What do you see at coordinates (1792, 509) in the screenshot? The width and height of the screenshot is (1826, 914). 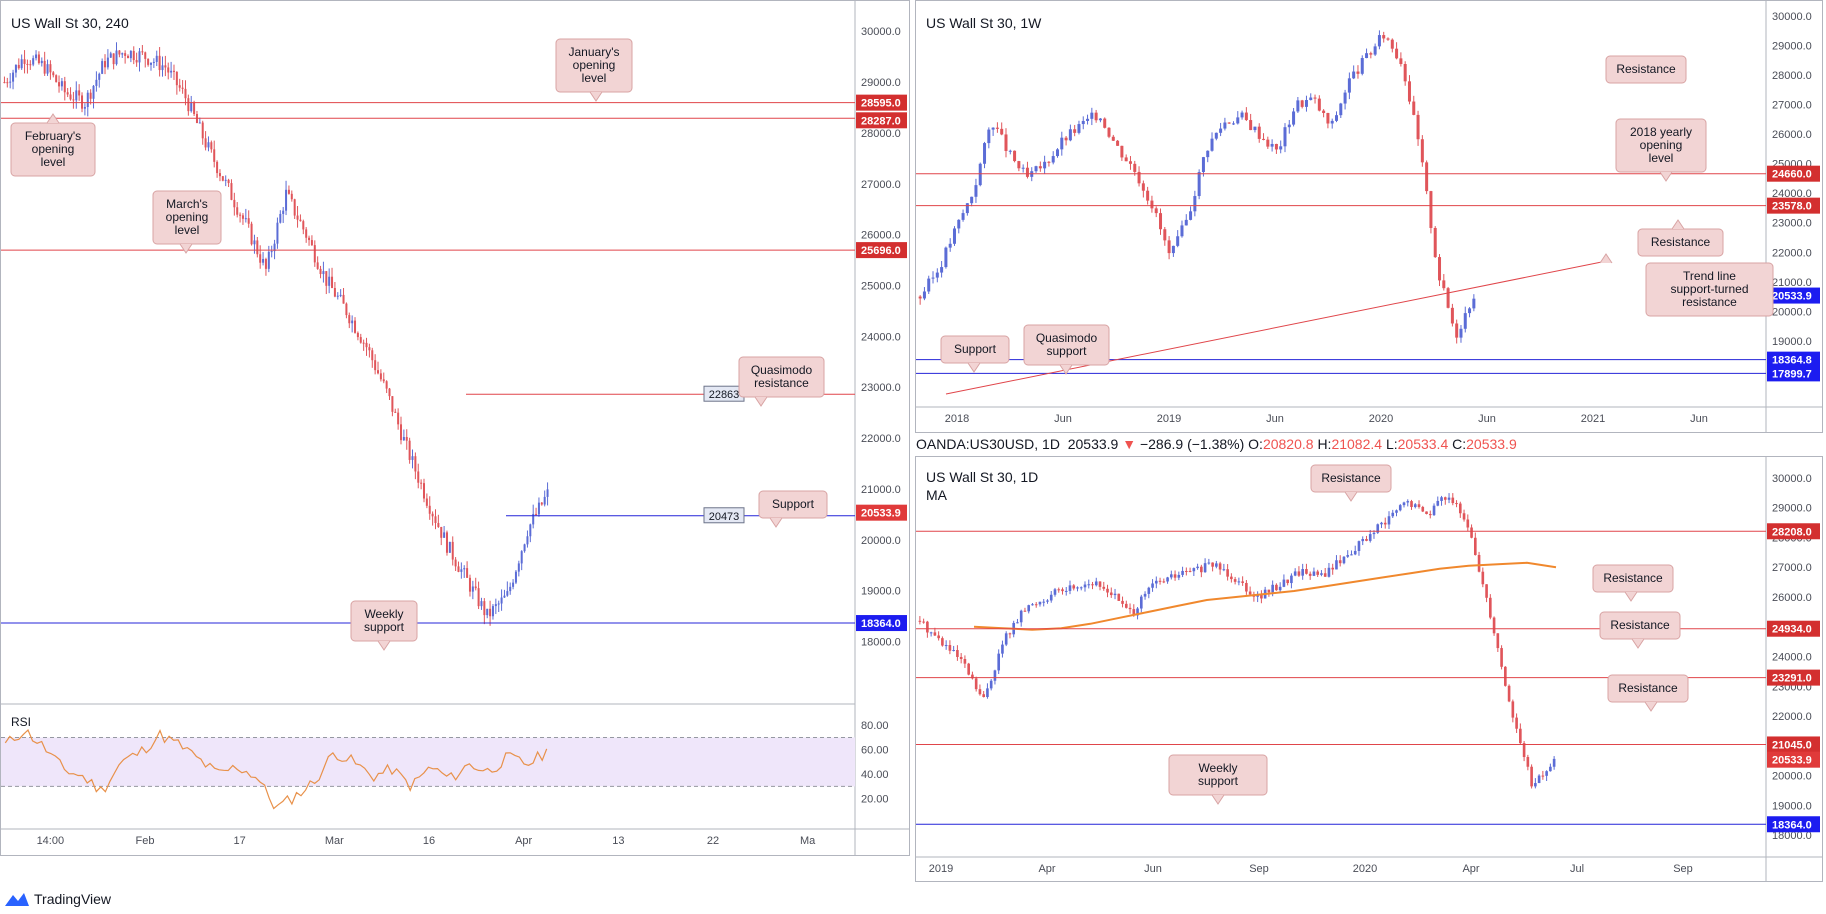 I see `y-tick-label: 29000.0` at bounding box center [1792, 509].